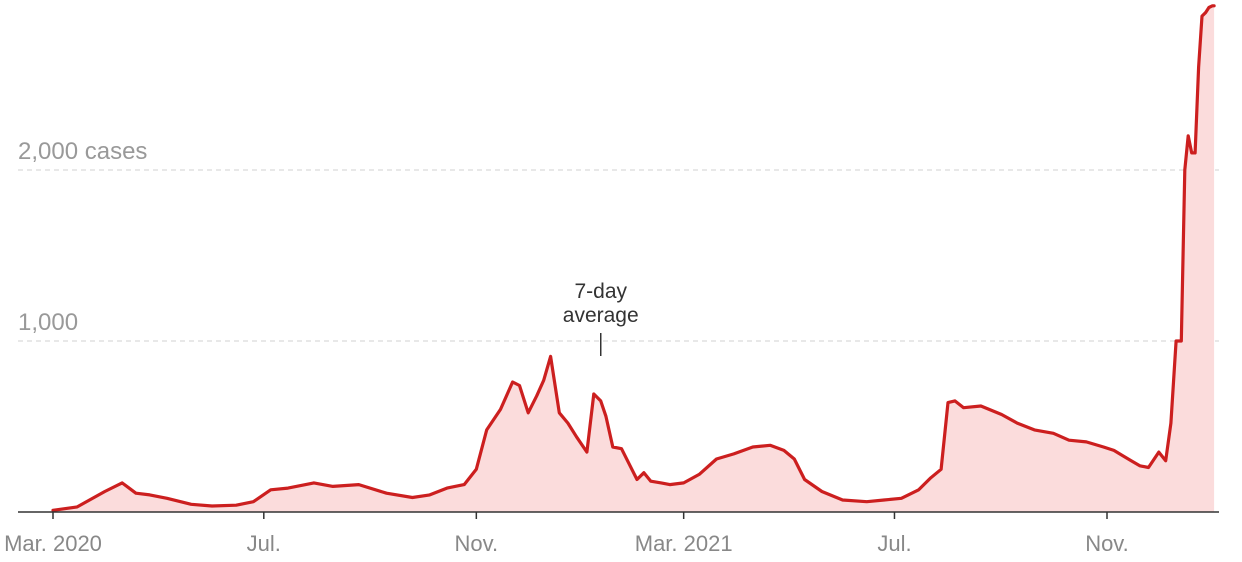 The image size is (1242, 562). What do you see at coordinates (53, 543) in the screenshot?
I see `x-tick-label-0: Mar. 2020` at bounding box center [53, 543].